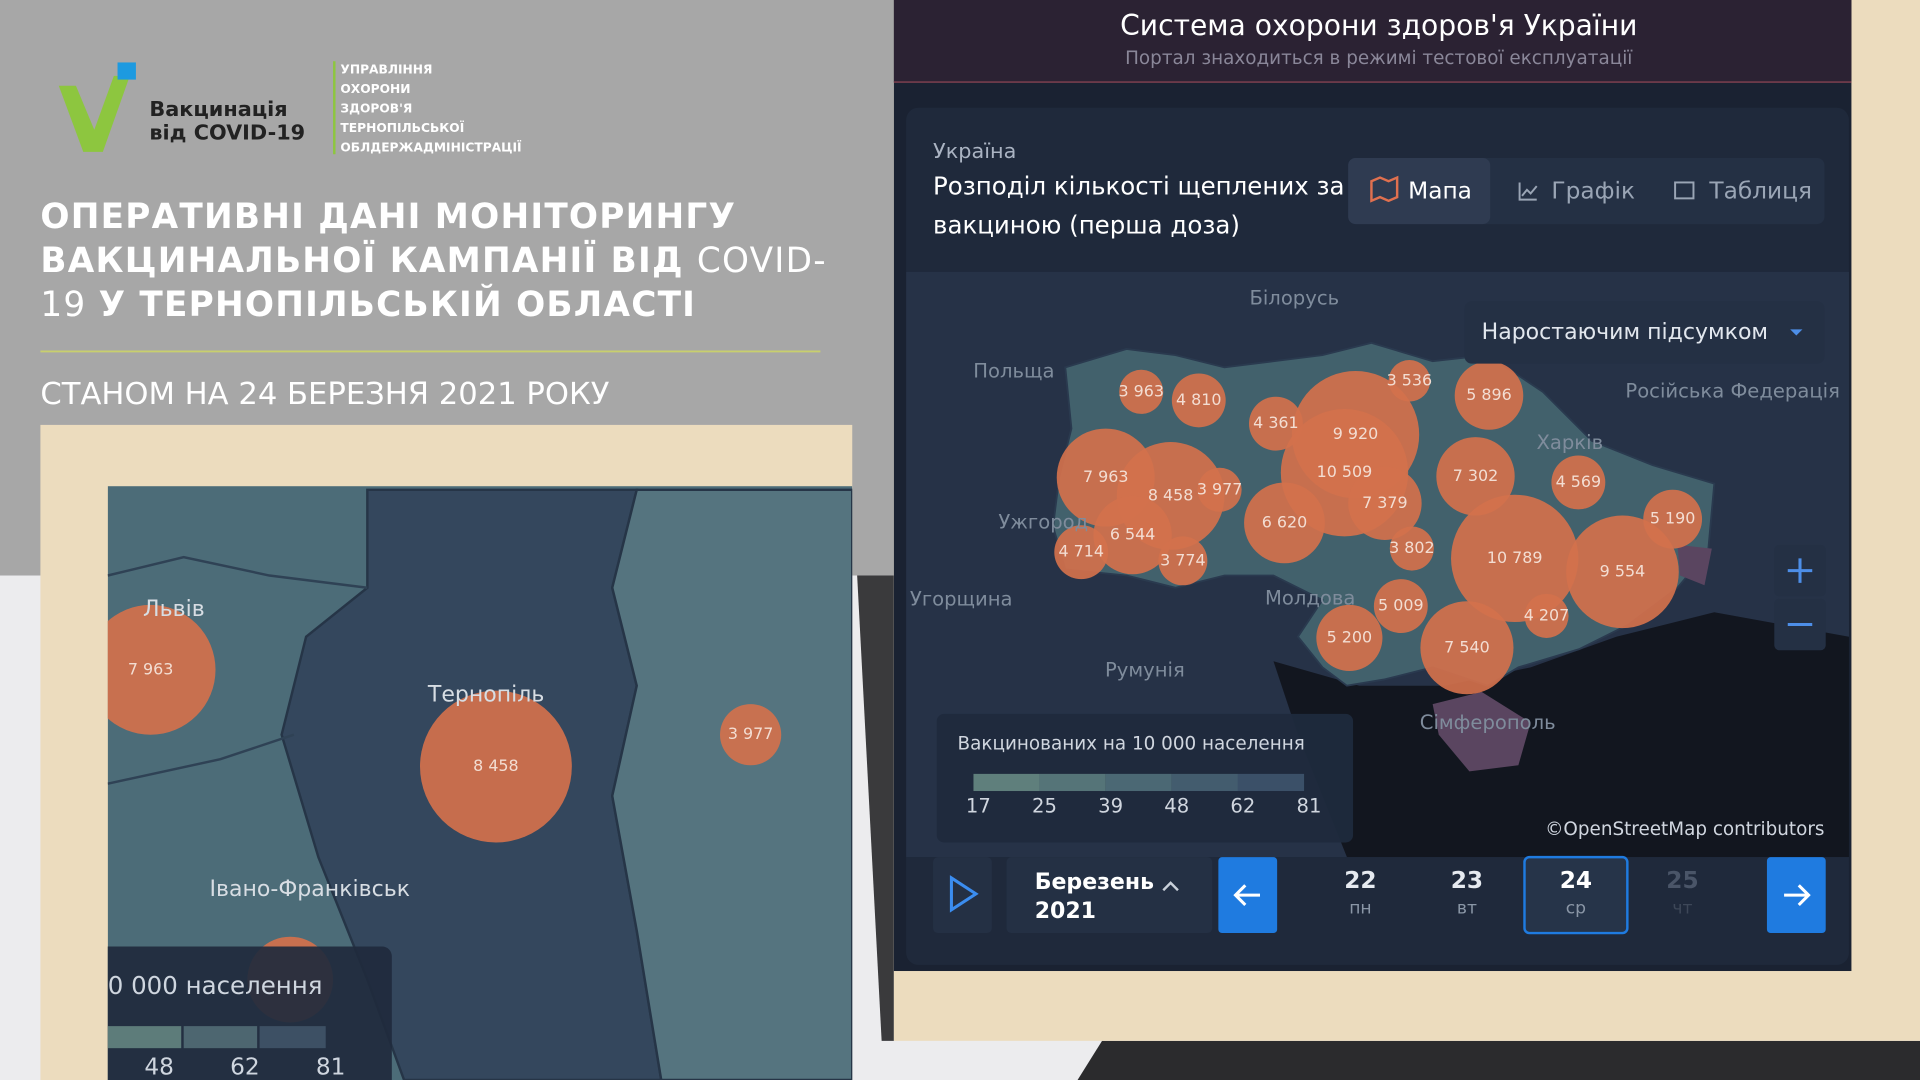 The width and height of the screenshot is (1920, 1080). I want to click on headline-line: 19 У ТЕРНОПІЛЬСЬКІЙ ОБЛАСТІ, so click(368, 304).